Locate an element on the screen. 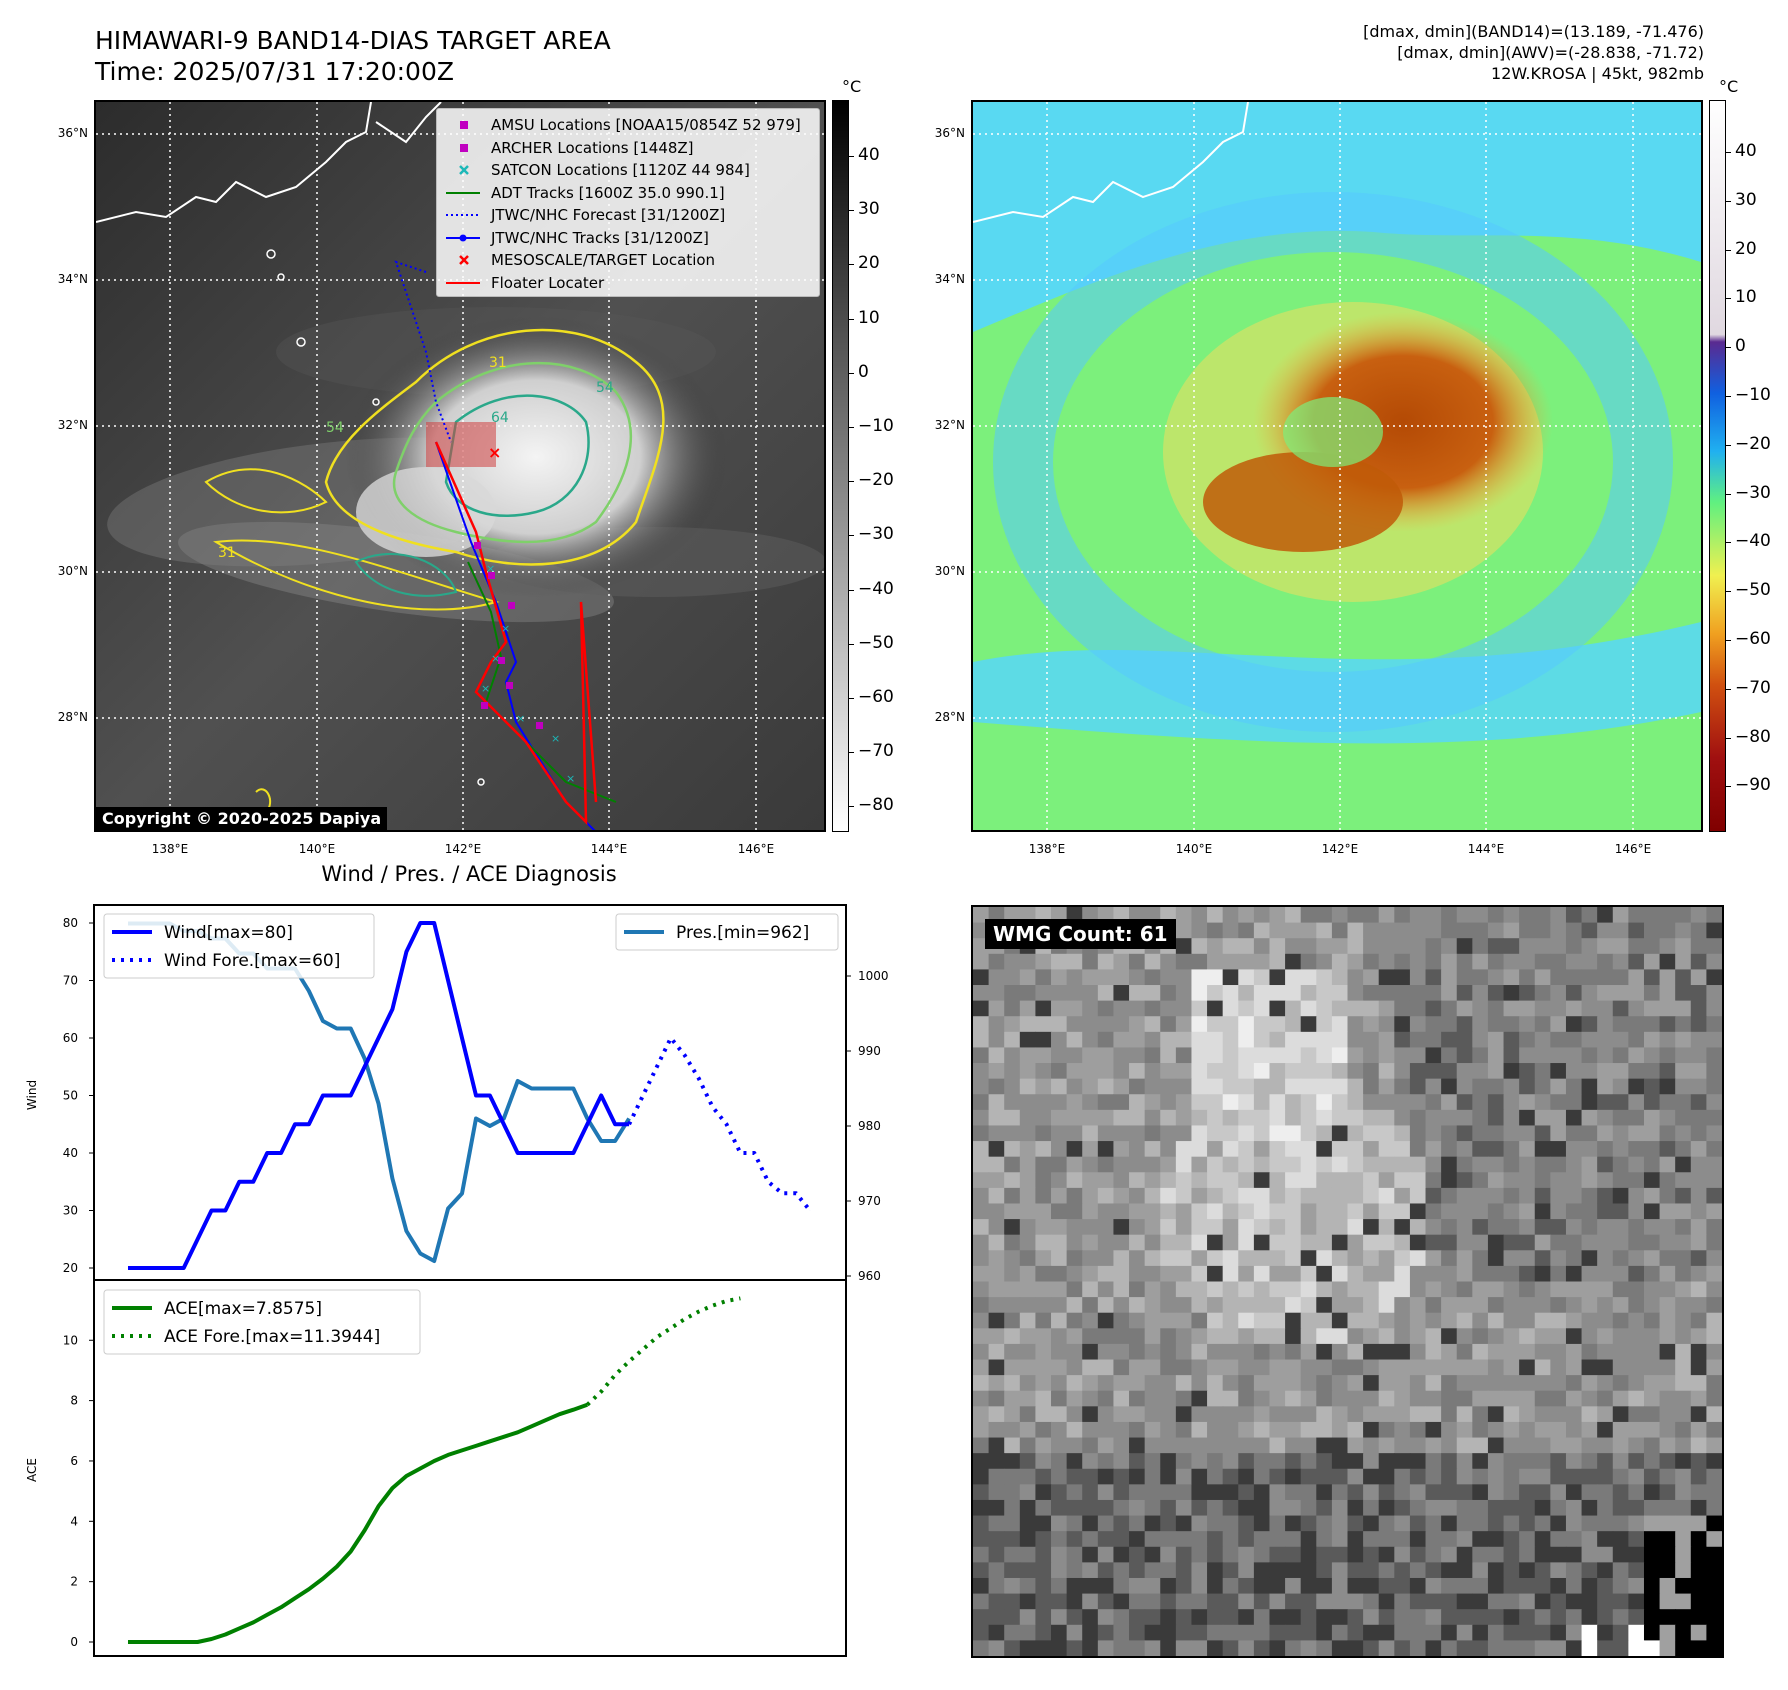 The width and height of the screenshot is (1788, 1690). dotted-line-icon is located at coordinates (463, 215).